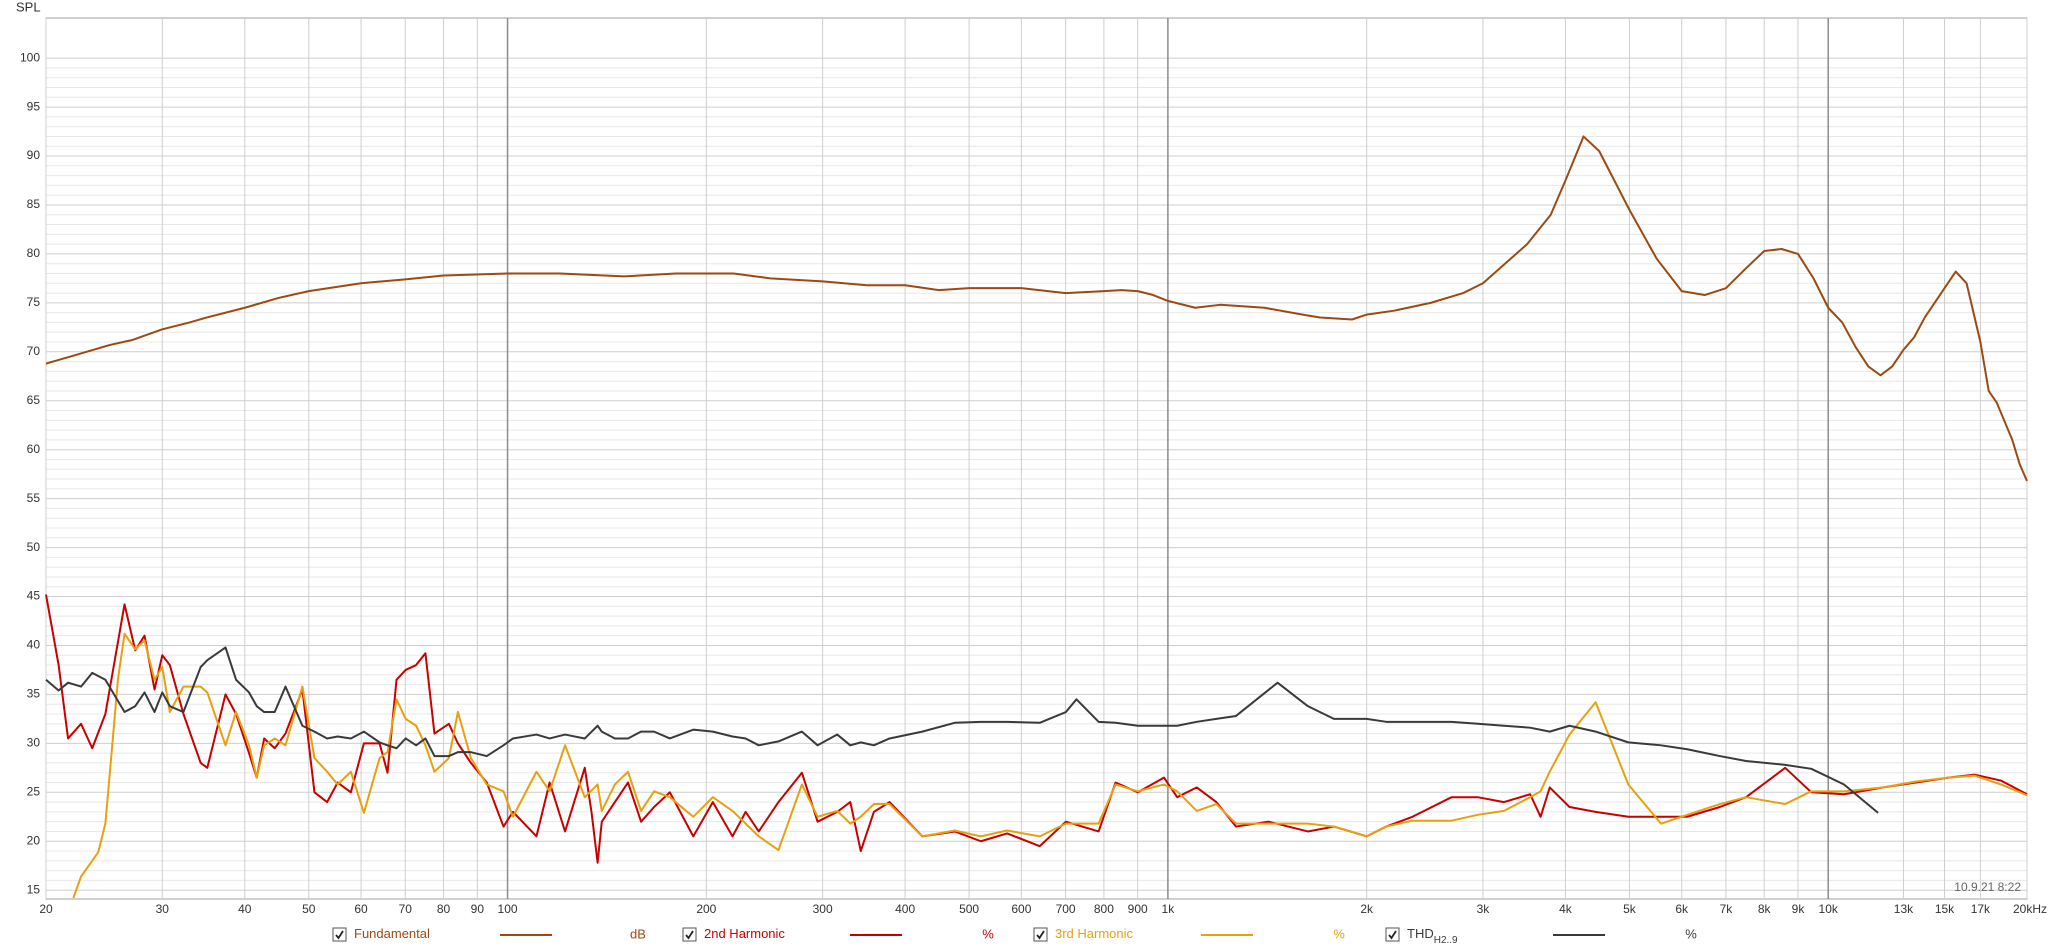 The image size is (2048, 951). Describe the element at coordinates (706, 909) in the screenshot. I see `x-tick-label: 200` at that location.